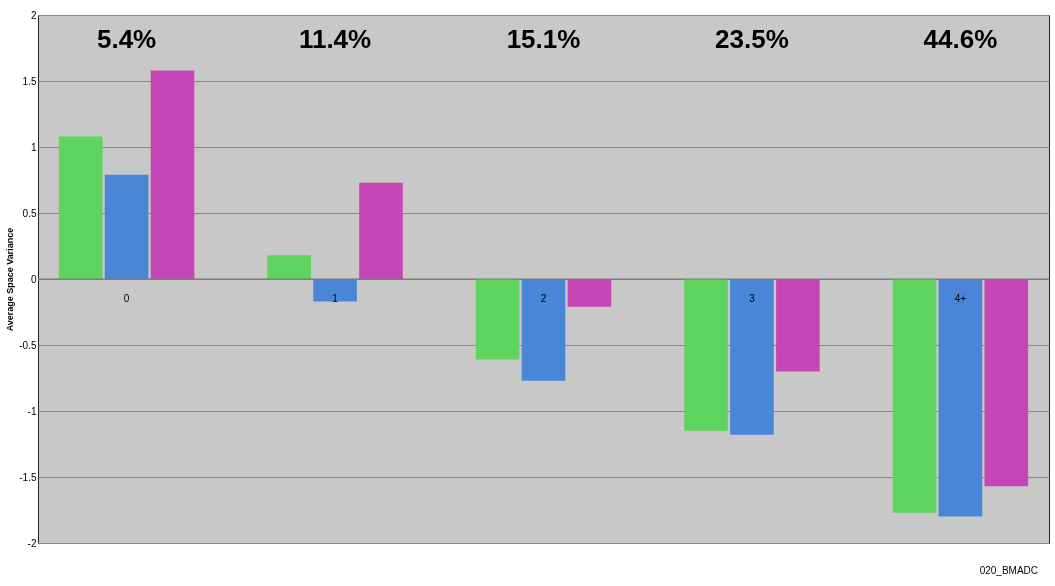 The height and width of the screenshot is (586, 1055). Describe the element at coordinates (28, 477) in the screenshot. I see `y-tick-label: -1.5` at that location.